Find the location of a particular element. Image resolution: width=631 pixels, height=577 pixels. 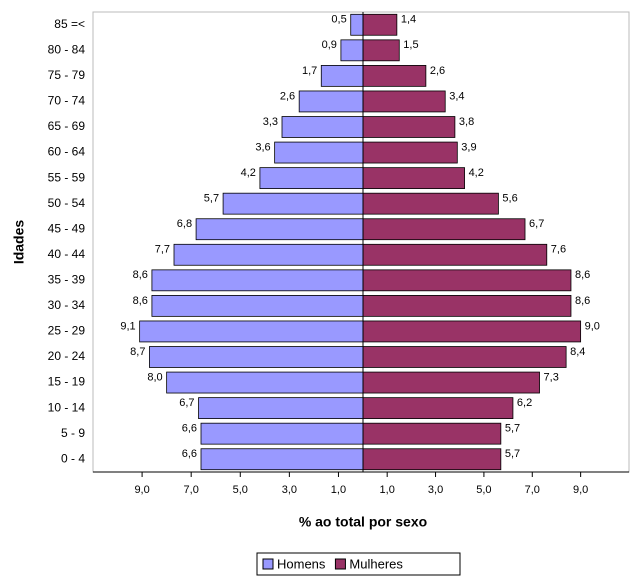

y-tick-label: 45 - 49 is located at coordinates (67, 228).